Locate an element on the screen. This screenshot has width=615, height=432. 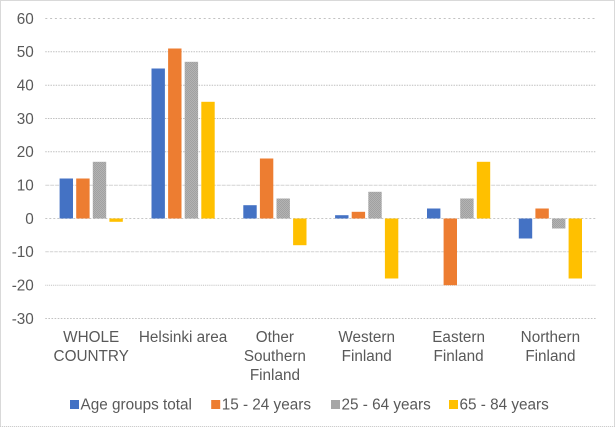
svg-text: -20 is located at coordinates (23, 286).